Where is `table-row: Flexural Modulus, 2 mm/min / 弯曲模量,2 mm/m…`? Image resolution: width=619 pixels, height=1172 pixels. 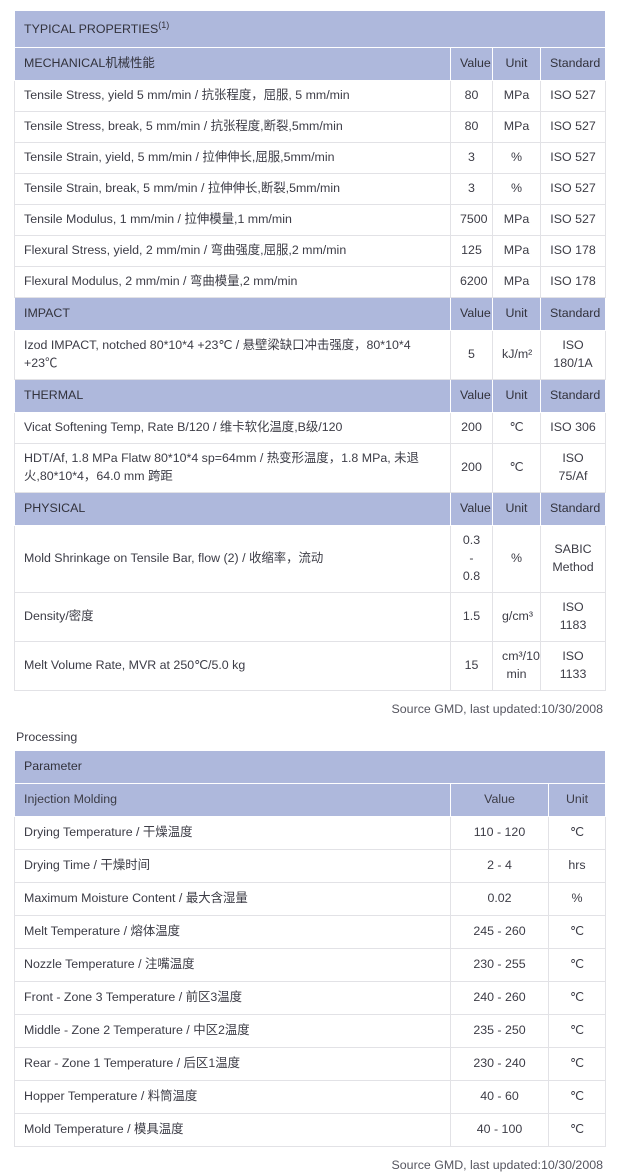 table-row: Flexural Modulus, 2 mm/min / 弯曲模量,2 mm/m… is located at coordinates (310, 282).